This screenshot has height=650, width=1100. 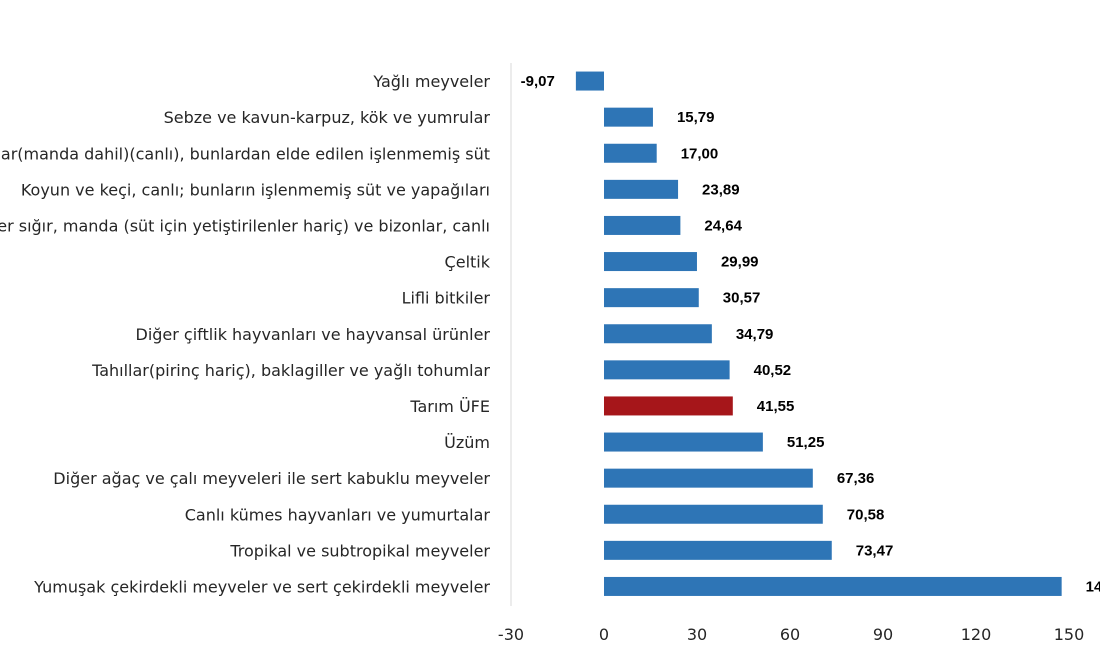 I want to click on data-label-10: 41,55, so click(x=776, y=406).